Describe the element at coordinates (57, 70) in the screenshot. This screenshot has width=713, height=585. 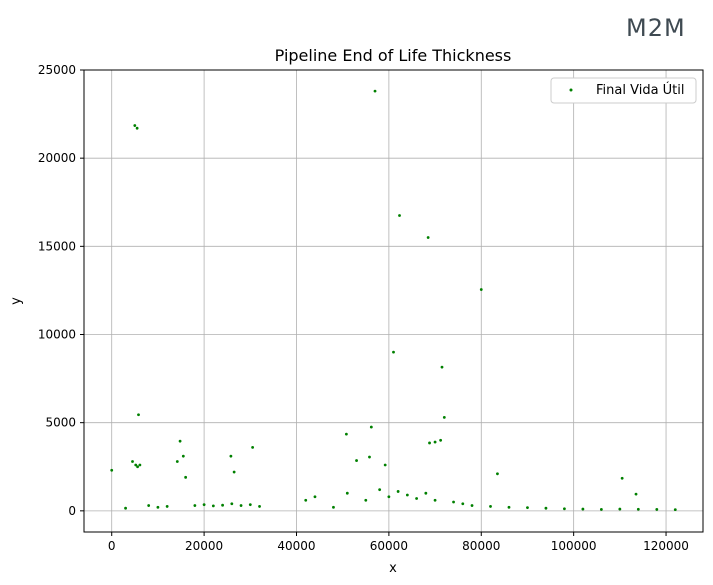
I see `y-tick-label: 25000` at that location.